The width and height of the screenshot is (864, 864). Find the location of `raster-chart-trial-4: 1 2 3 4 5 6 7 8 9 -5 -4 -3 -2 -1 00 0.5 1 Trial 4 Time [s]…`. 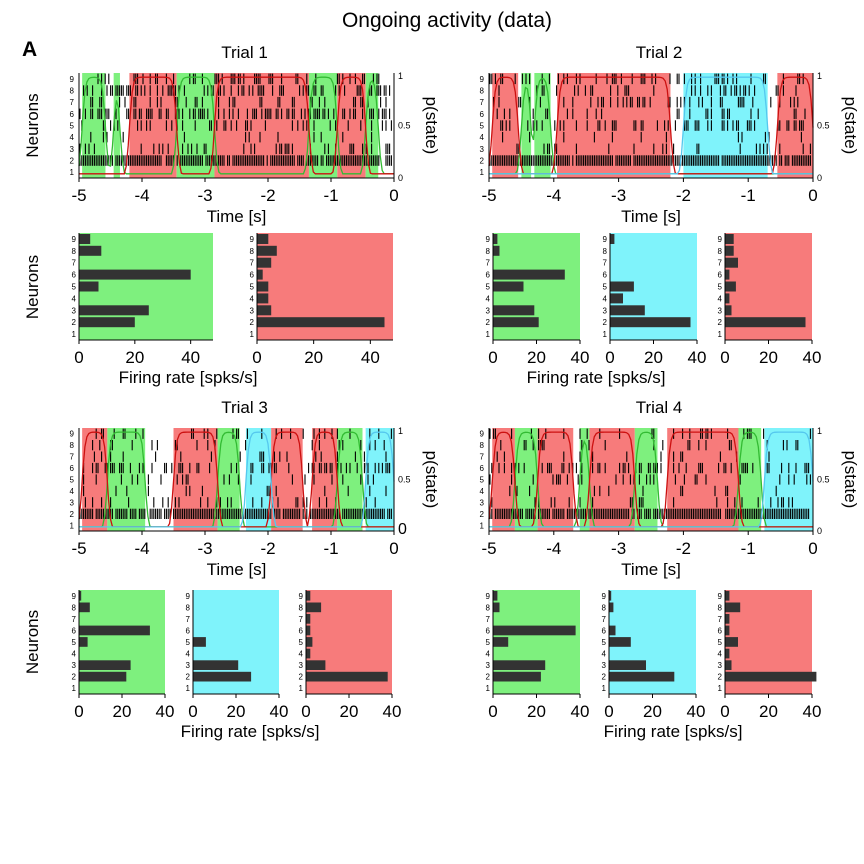

raster-chart-trial-4: 1 2 3 4 5 6 7 8 9 -5 -4 -3 -2 -1 00 0.5 1 Trial 4 Time [s]… is located at coordinates (670, 488).